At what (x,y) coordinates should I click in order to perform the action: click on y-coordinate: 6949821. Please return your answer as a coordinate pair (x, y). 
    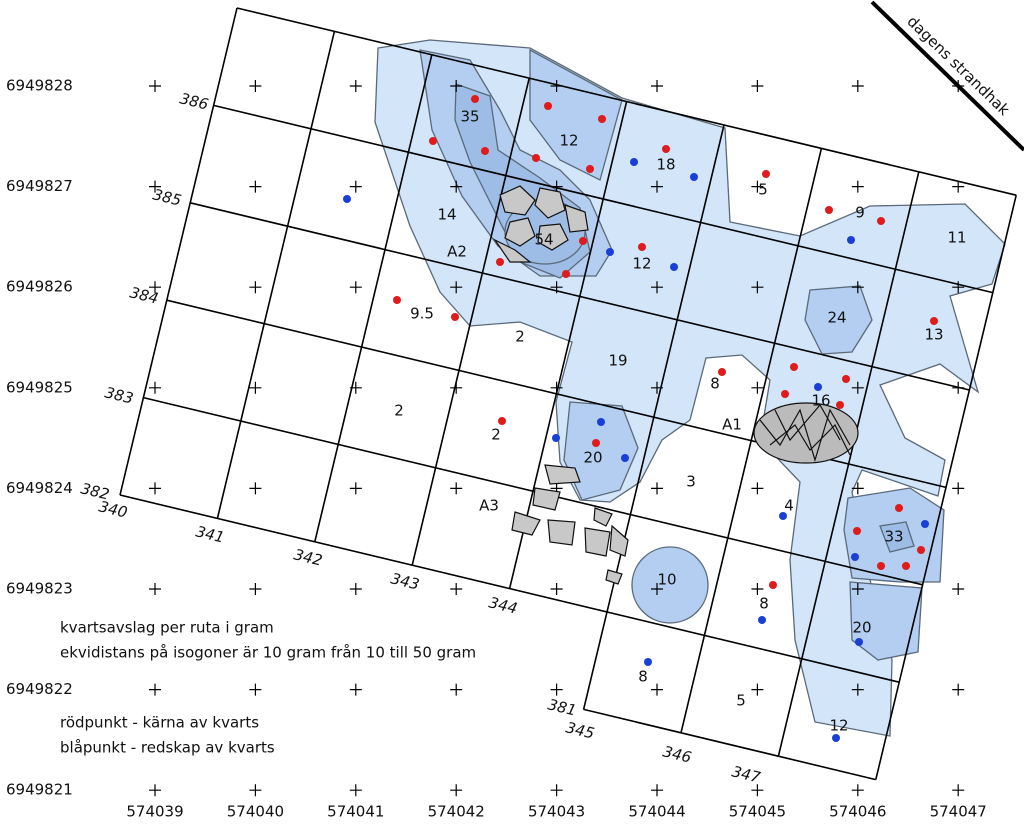
    Looking at the image, I should click on (39, 790).